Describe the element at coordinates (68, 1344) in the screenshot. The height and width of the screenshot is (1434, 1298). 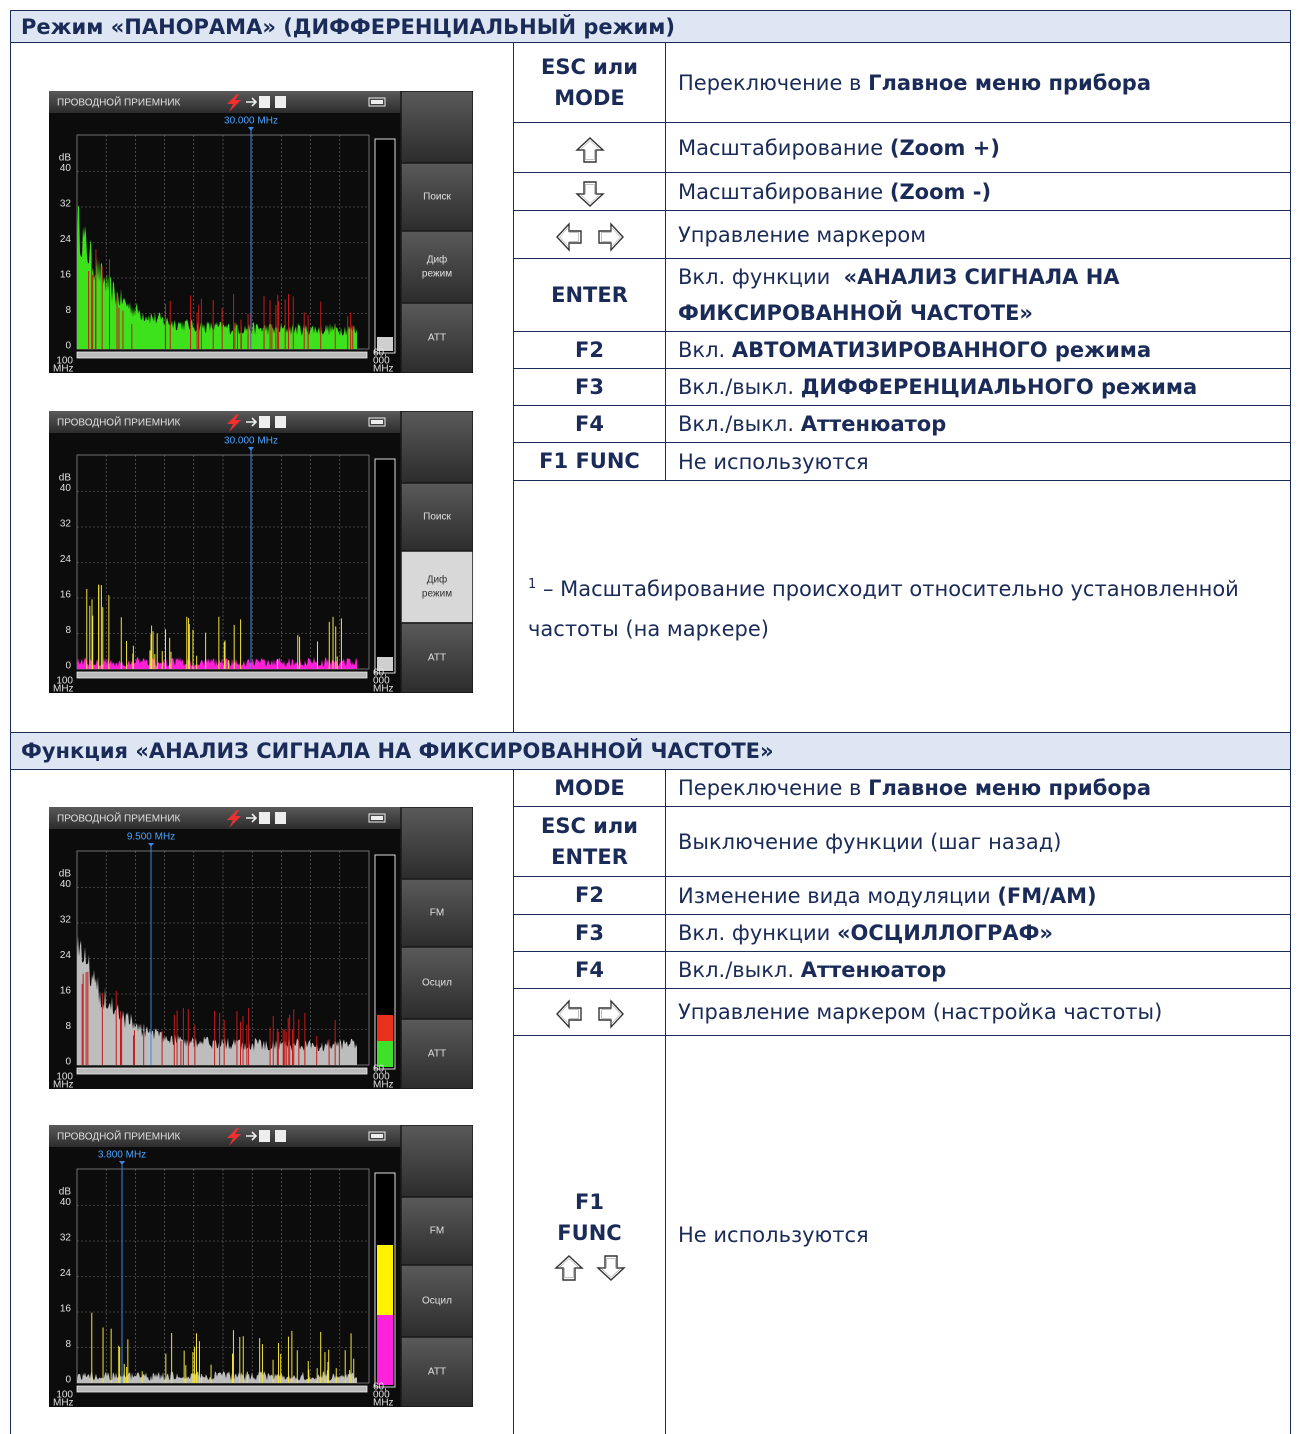
I see `y-label: 8` at that location.